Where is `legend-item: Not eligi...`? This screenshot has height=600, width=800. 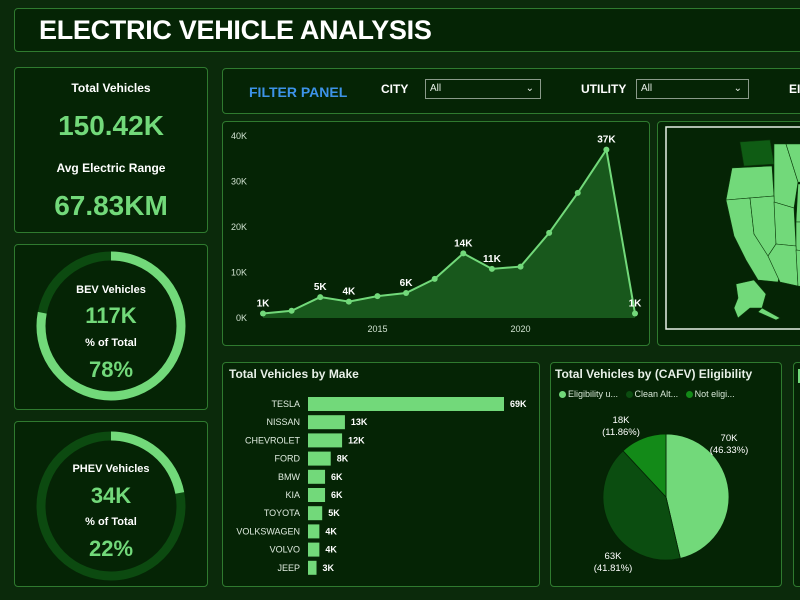
legend-item: Not eligi... is located at coordinates (710, 394).